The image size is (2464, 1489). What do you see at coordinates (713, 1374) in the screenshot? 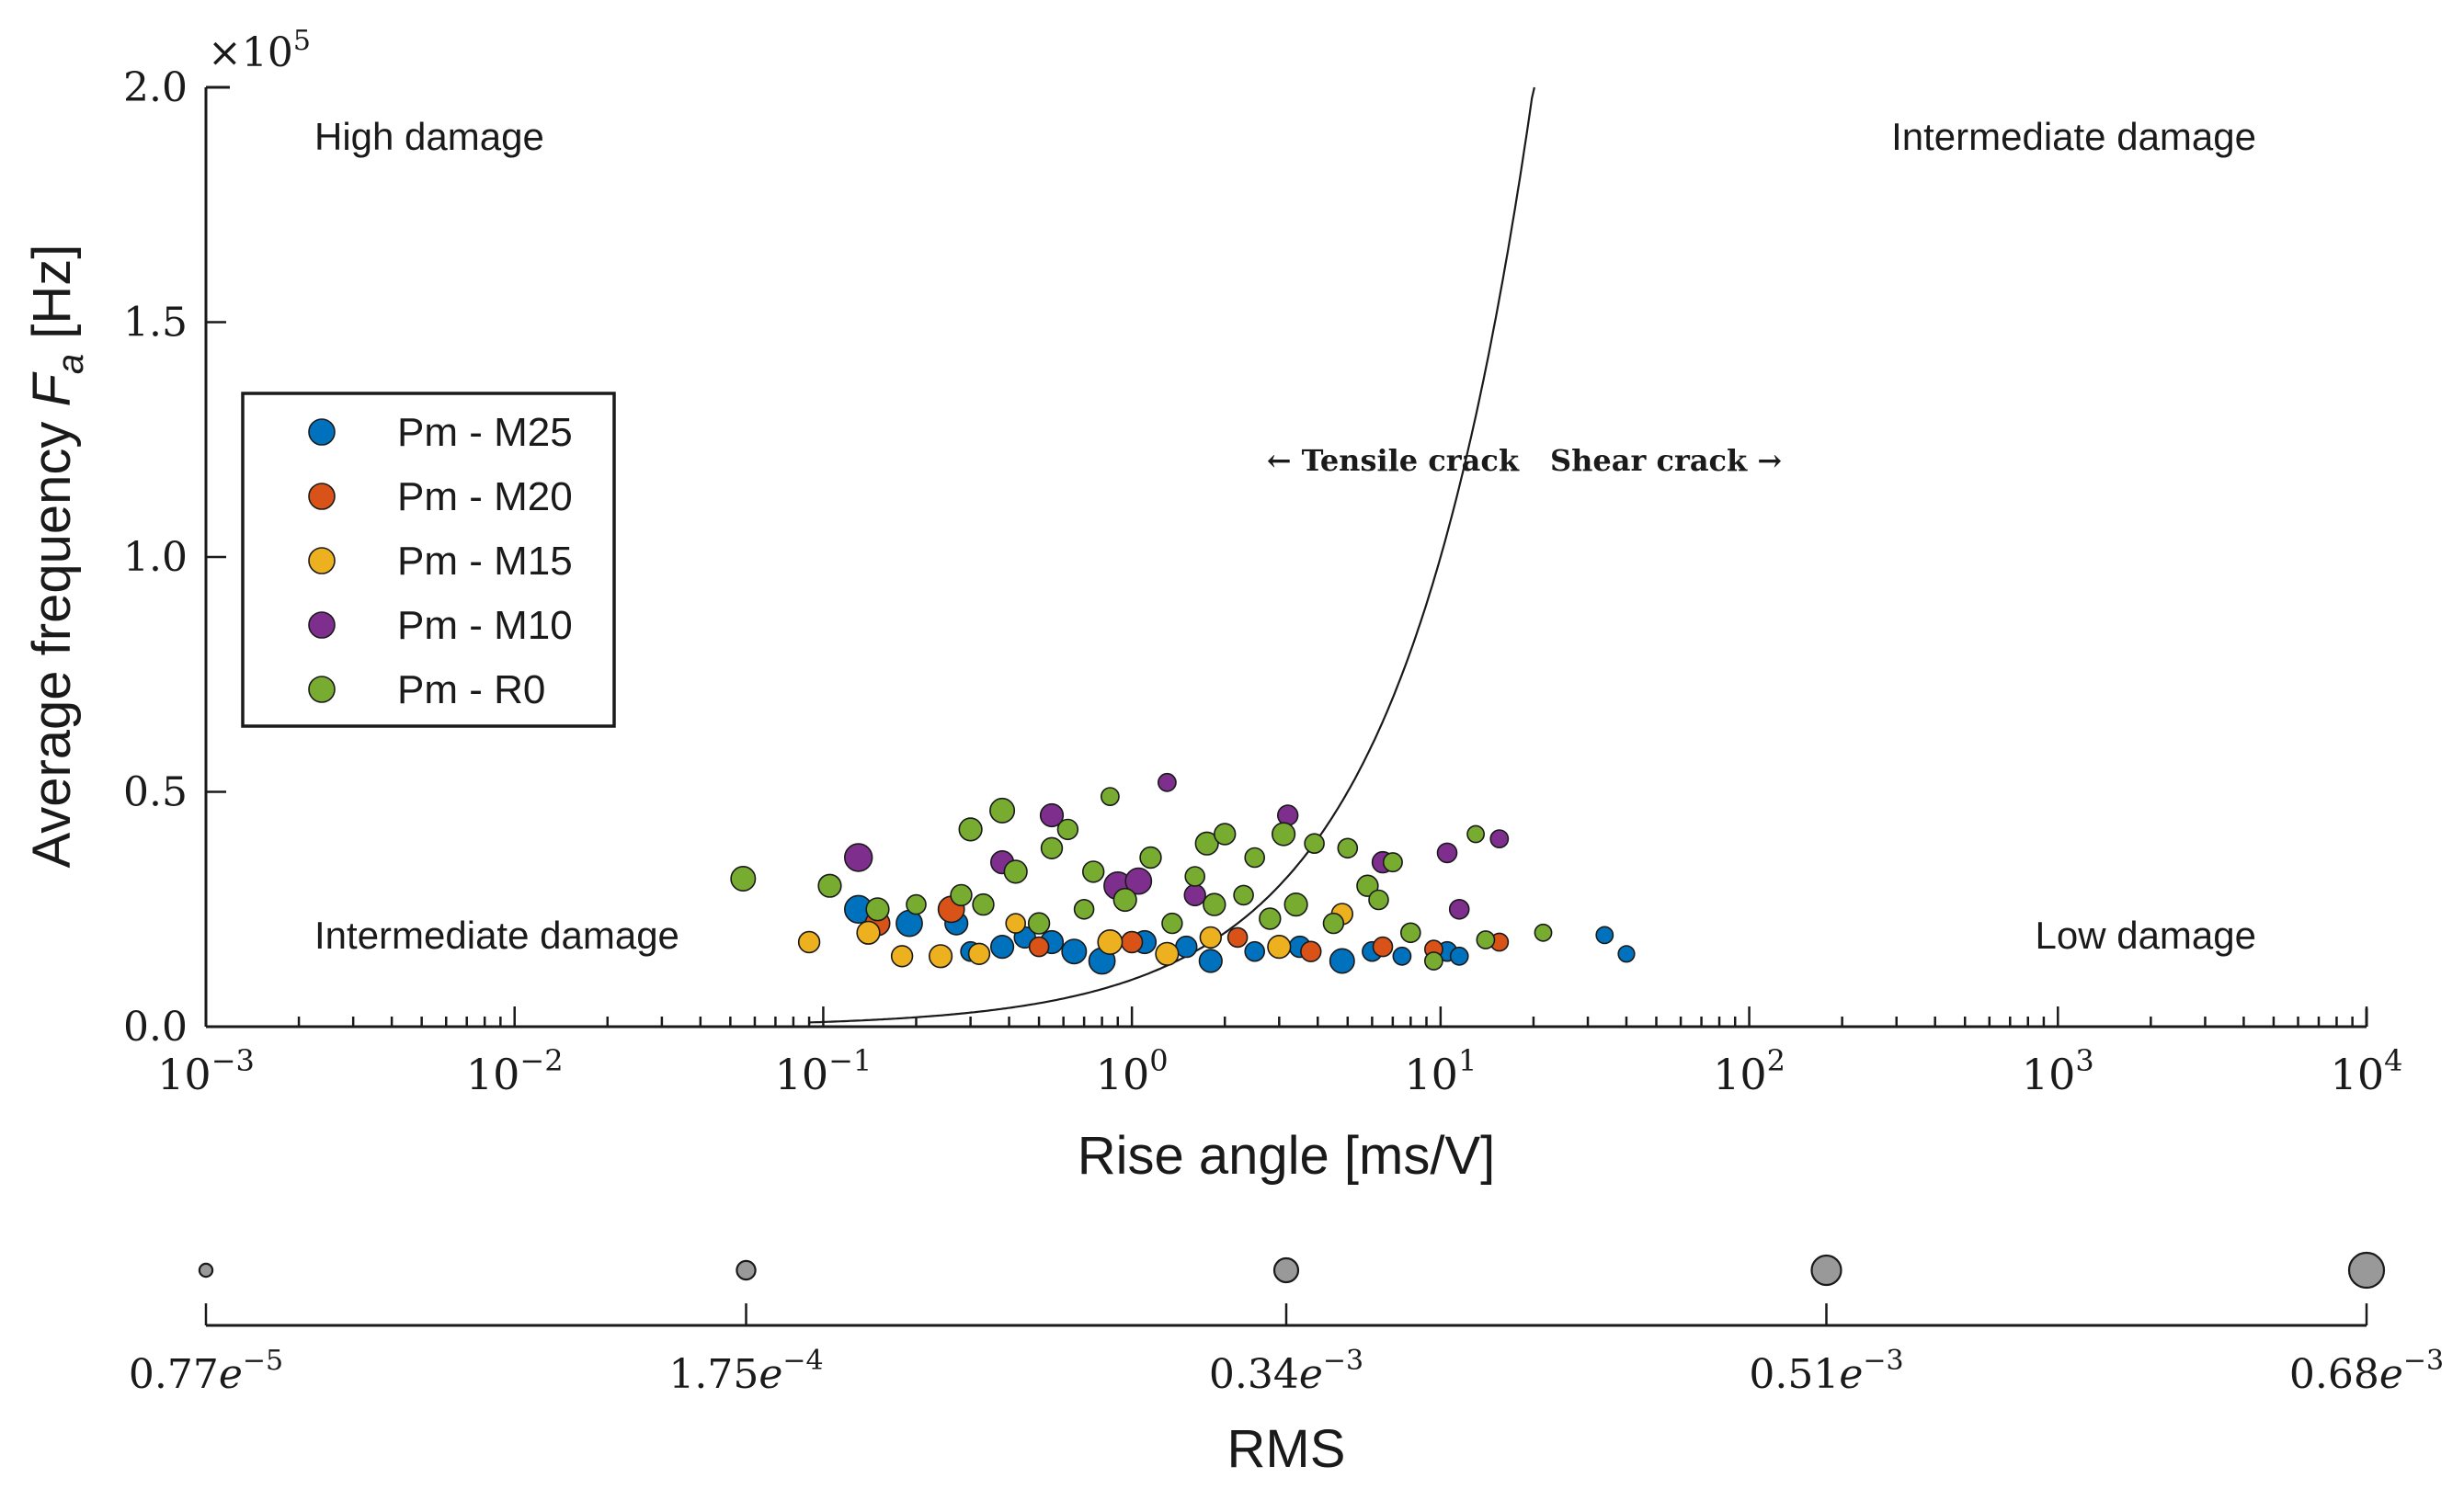
I see `rms-mantissa: 1.75` at bounding box center [713, 1374].